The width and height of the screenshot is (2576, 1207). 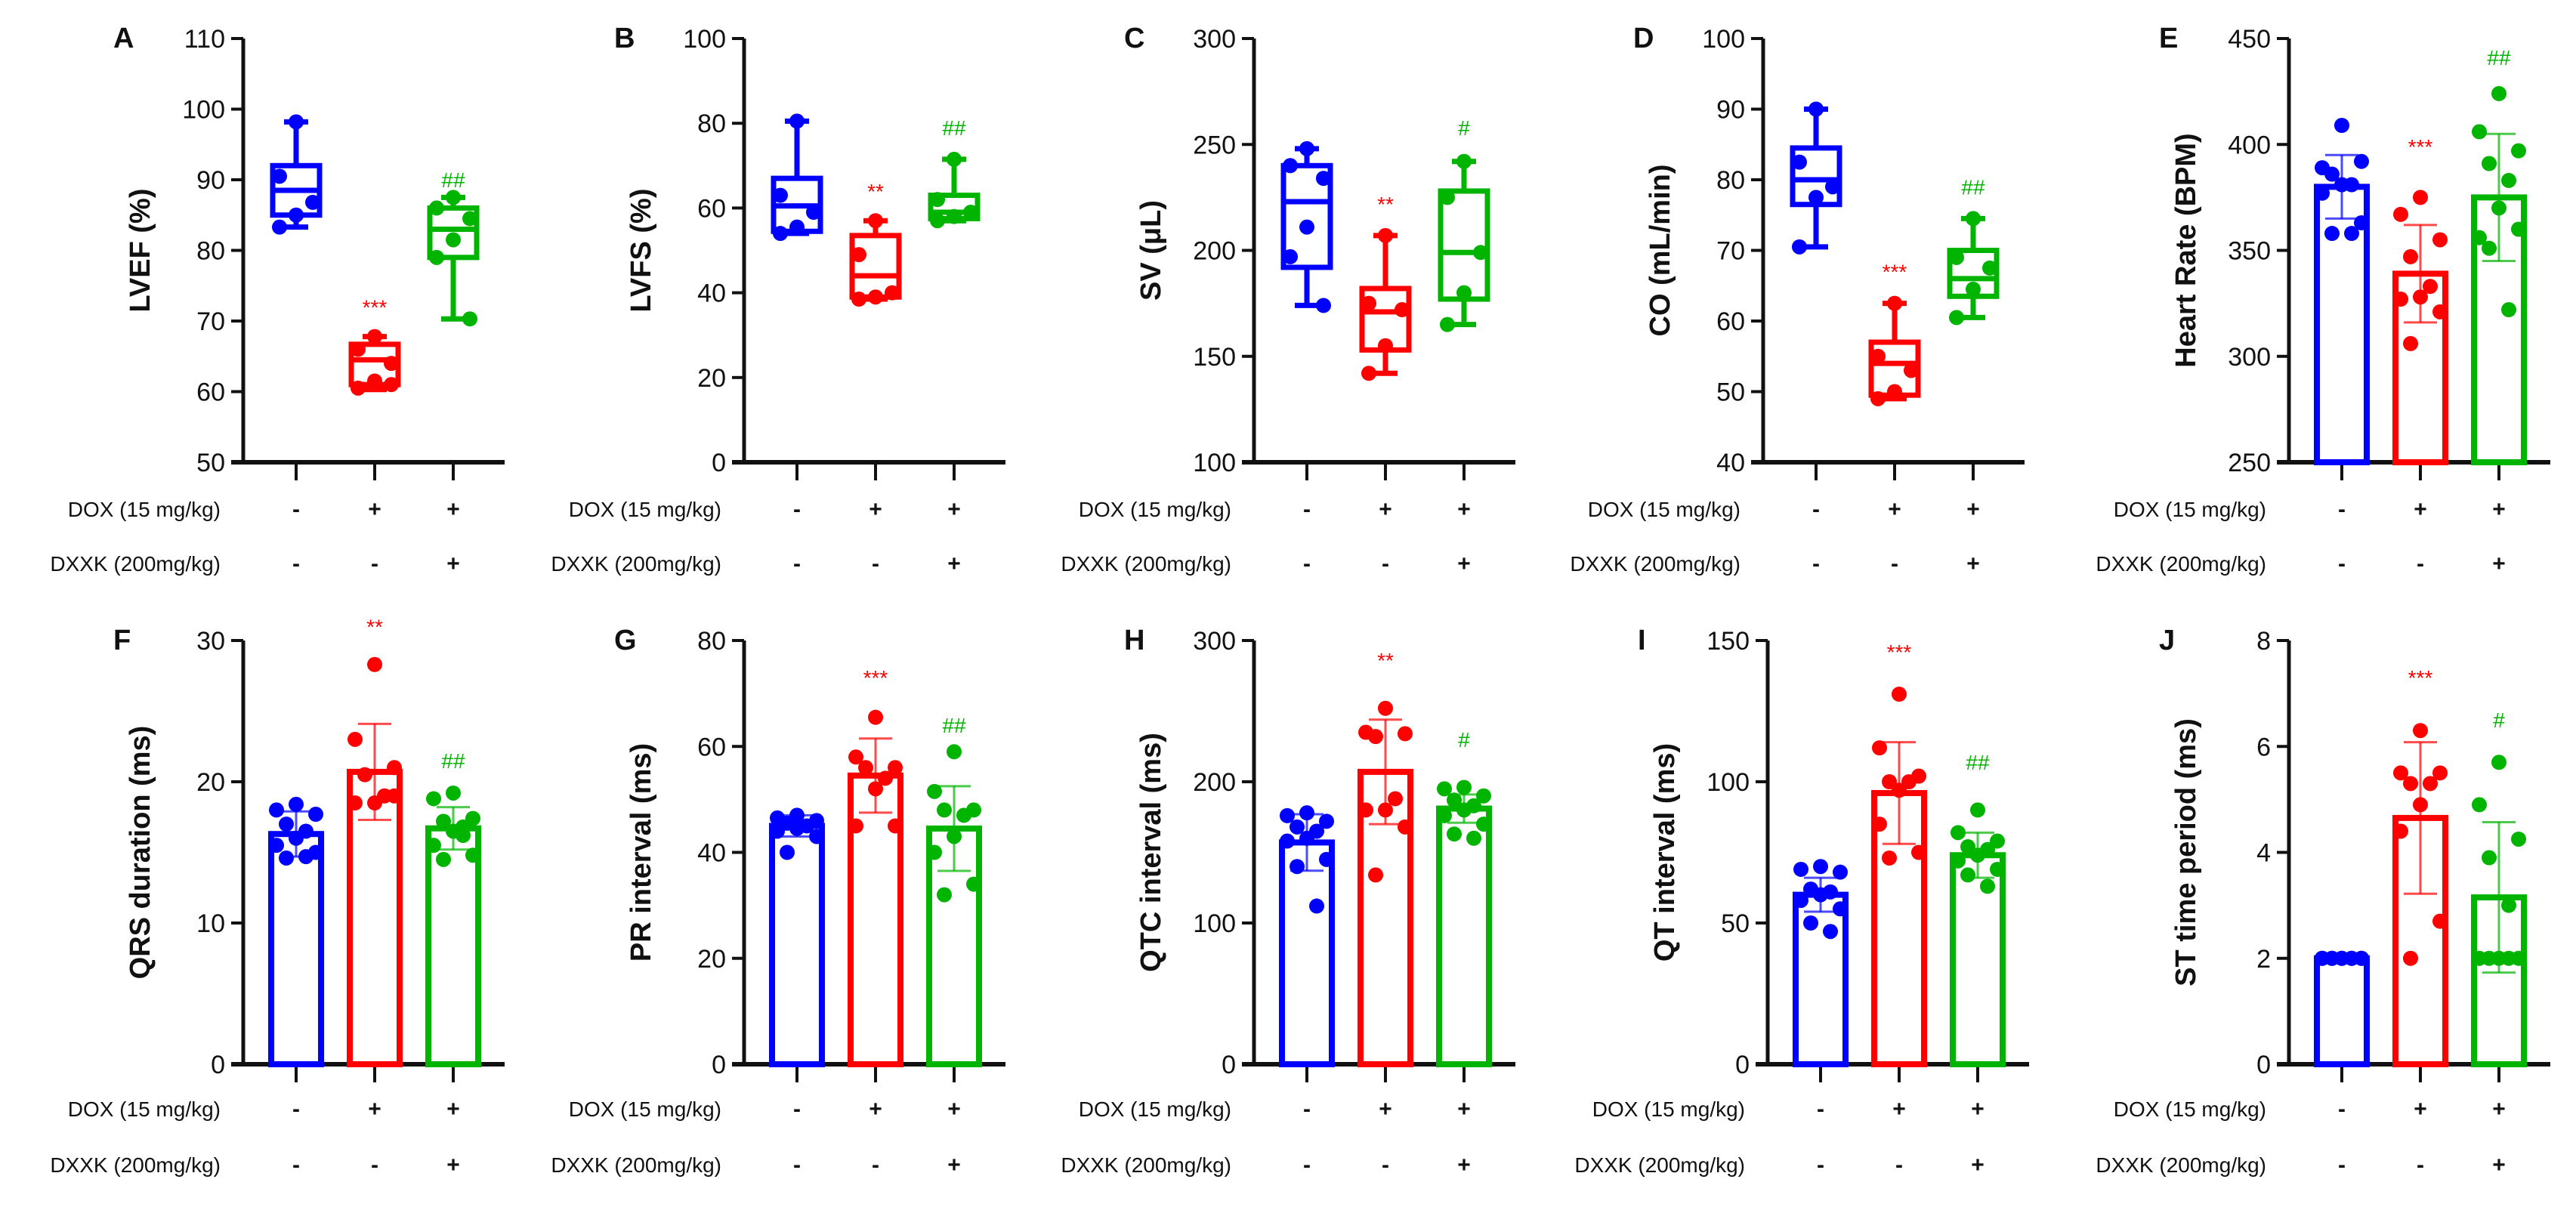 What do you see at coordinates (123, 39) in the screenshot?
I see `panel-letter: A` at bounding box center [123, 39].